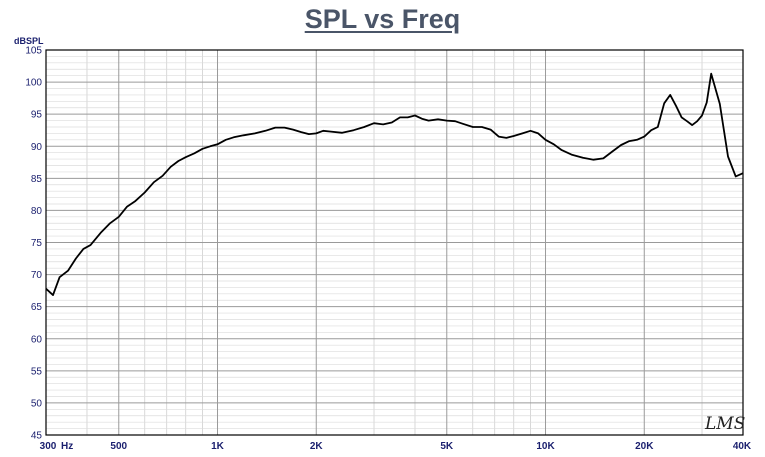 The height and width of the screenshot is (457, 765). Describe the element at coordinates (317, 446) in the screenshot. I see `x-tick-label: 2K` at that location.